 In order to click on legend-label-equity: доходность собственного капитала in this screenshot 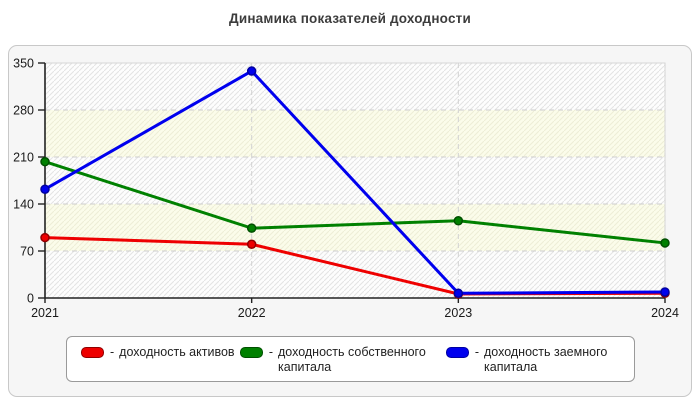, I will do `click(352, 359)`.